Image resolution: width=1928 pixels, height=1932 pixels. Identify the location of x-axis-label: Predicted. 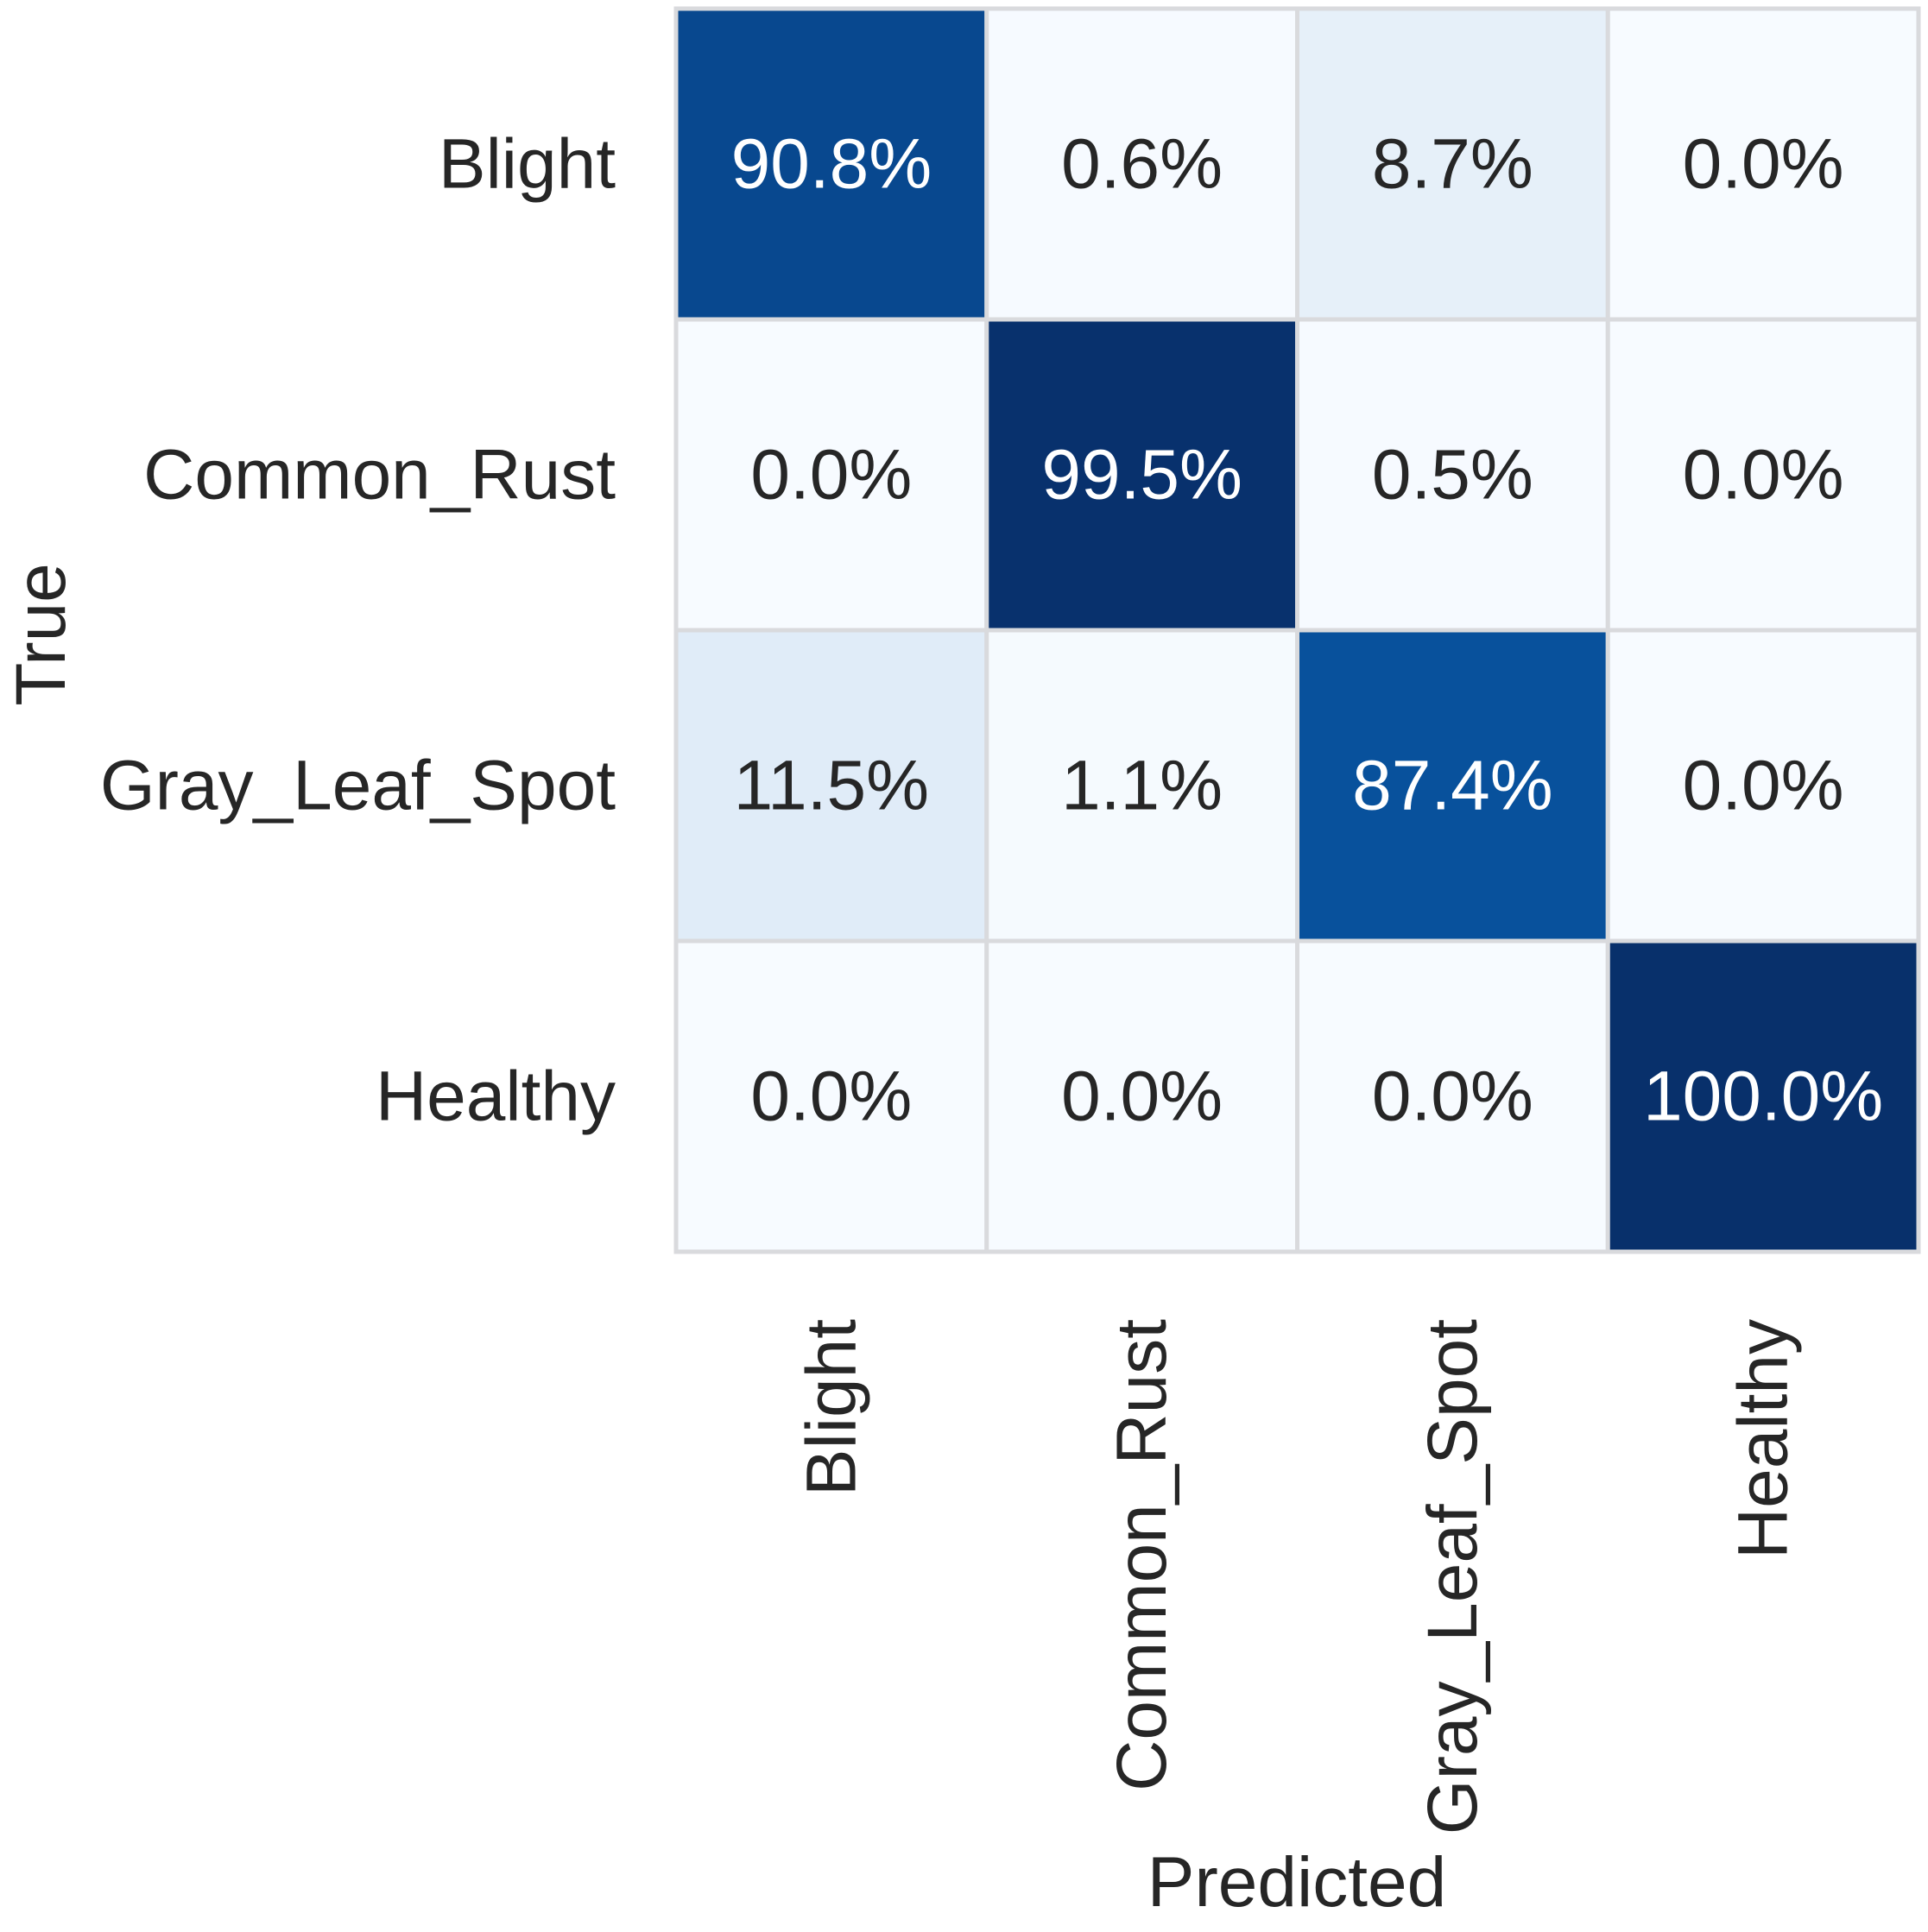
(1296, 1882).